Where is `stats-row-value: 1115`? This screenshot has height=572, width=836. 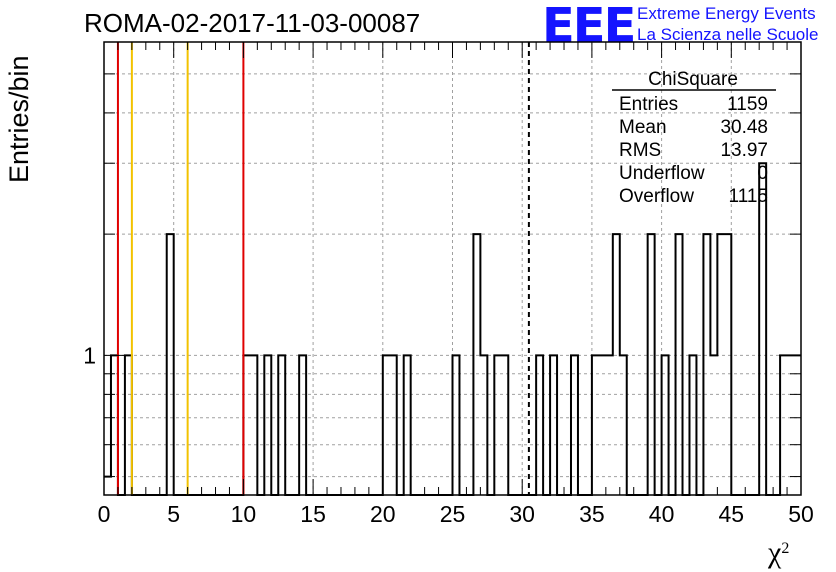 stats-row-value: 1115 is located at coordinates (748, 196).